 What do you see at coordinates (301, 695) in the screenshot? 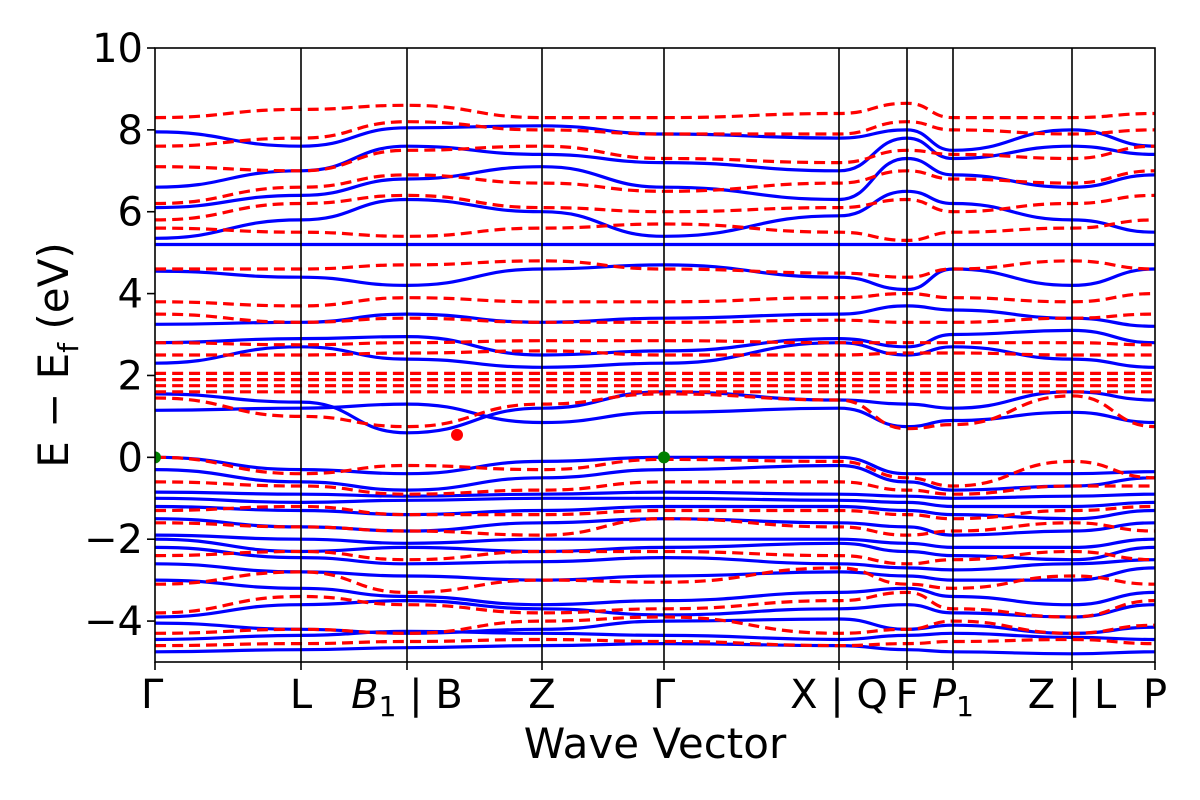
I see `x-tick-label: L` at bounding box center [301, 695].